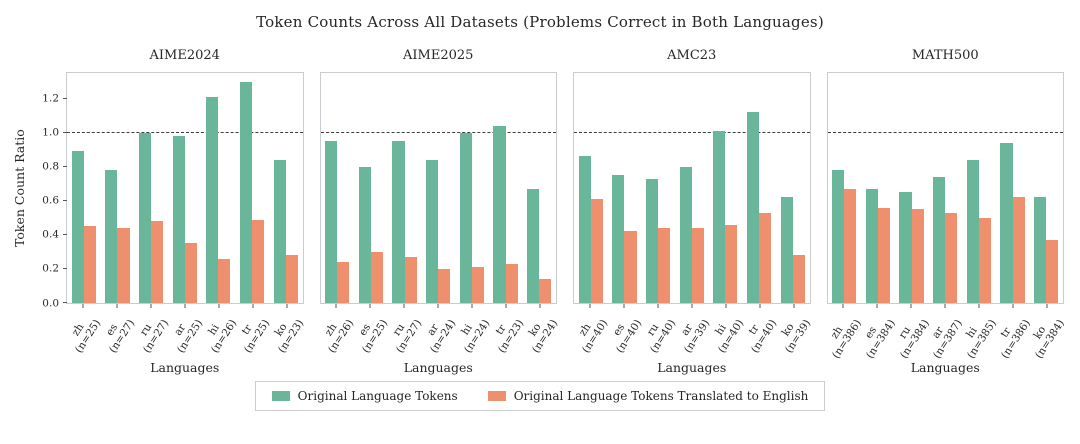 Image resolution: width=1080 pixels, height=444 pixels. Describe the element at coordinates (280, 396) in the screenshot. I see `original-tokens-swatch` at that location.